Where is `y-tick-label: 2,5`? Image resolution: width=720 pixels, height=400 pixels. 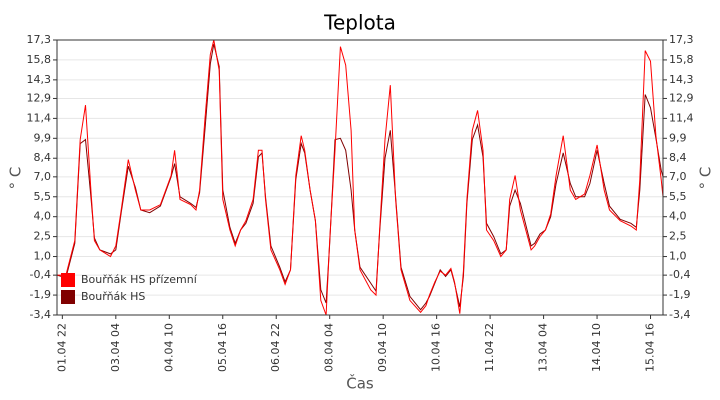 y-tick-label: 2,5 is located at coordinates (43, 236).